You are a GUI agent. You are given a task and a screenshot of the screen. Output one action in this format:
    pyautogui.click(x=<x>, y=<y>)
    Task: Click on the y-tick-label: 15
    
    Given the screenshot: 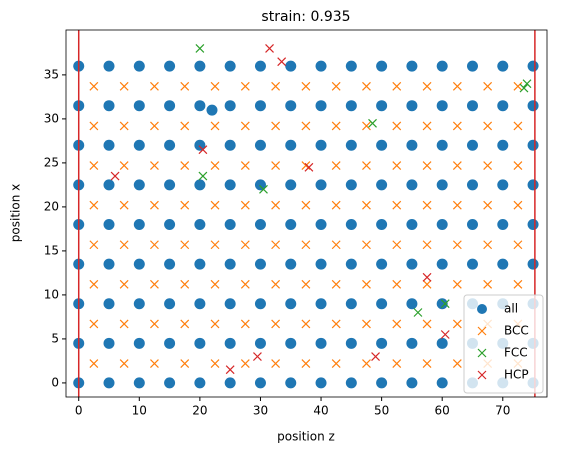 What is the action you would take?
    pyautogui.click(x=51, y=250)
    